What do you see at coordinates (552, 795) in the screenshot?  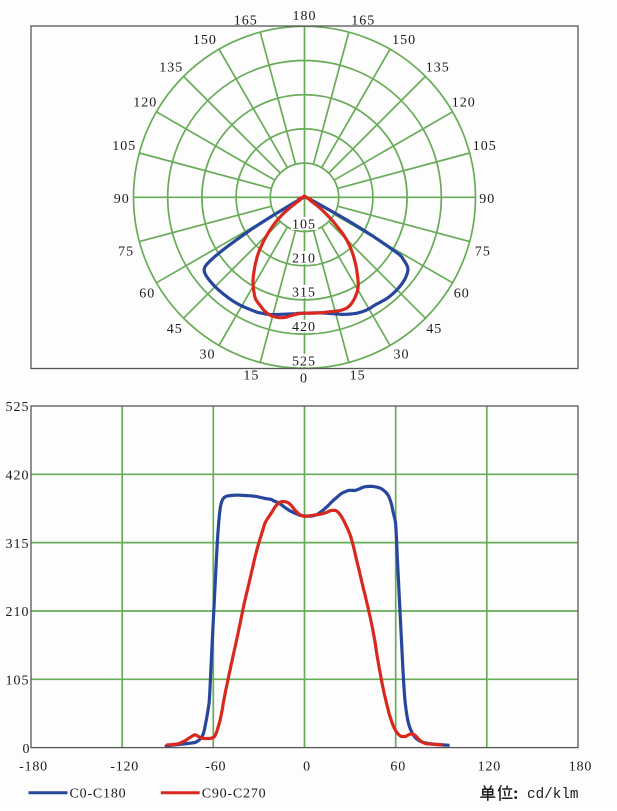 I see `svg-text: cd/klm` at bounding box center [552, 795].